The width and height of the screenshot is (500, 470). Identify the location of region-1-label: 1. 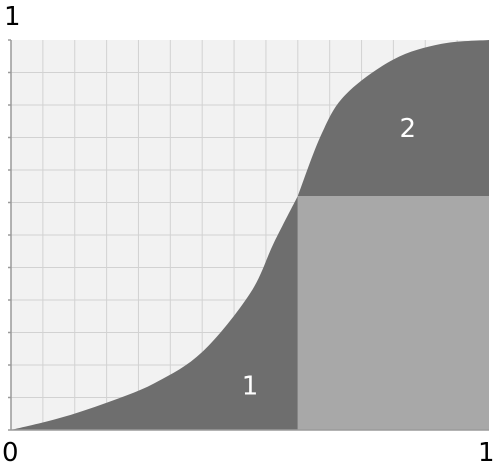
(250, 387).